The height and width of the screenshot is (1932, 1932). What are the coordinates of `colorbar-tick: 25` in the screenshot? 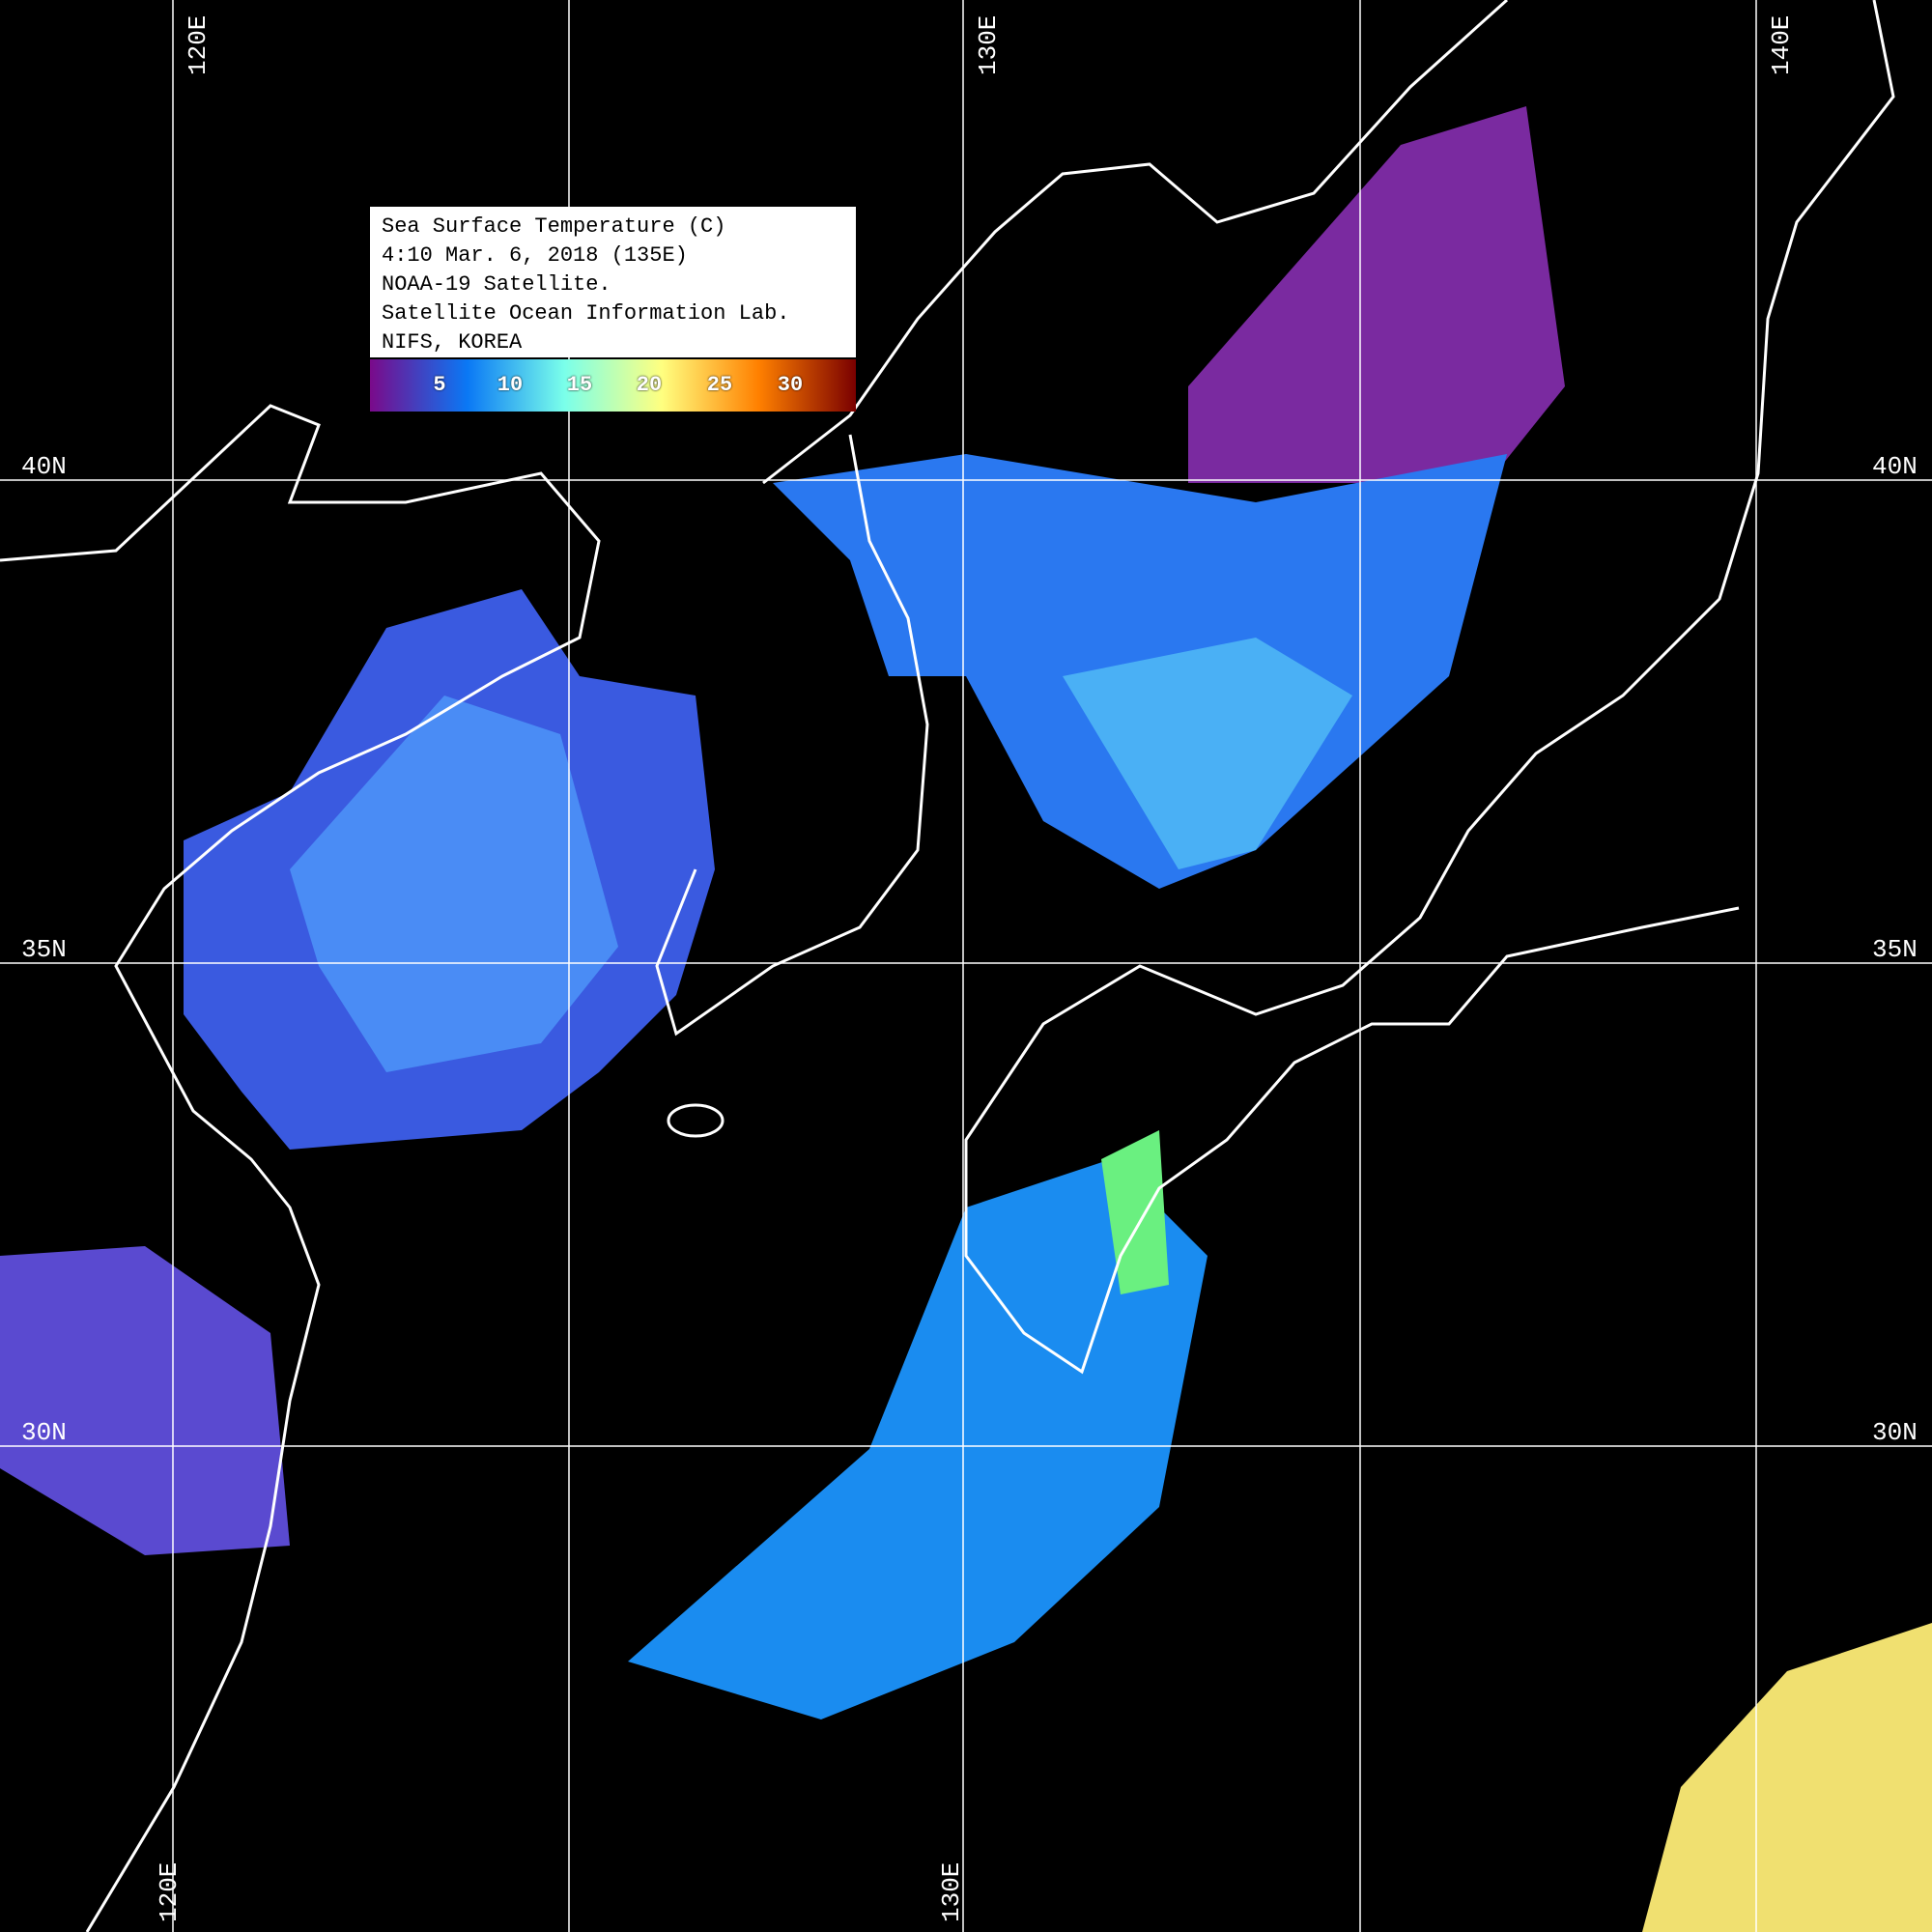 It's located at (719, 385).